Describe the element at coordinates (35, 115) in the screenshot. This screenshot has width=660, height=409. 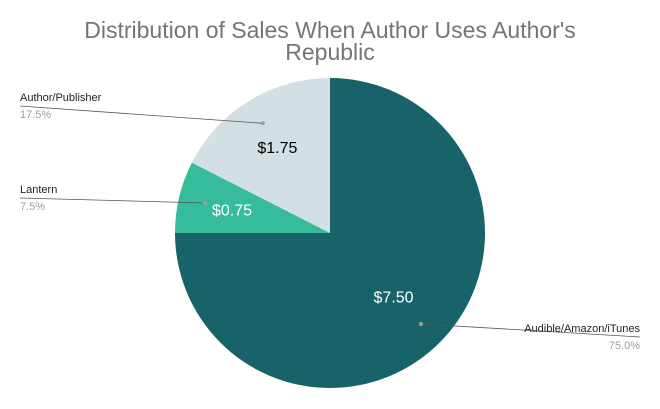
I see `callout-percent-author-publisher: 17.5%` at that location.